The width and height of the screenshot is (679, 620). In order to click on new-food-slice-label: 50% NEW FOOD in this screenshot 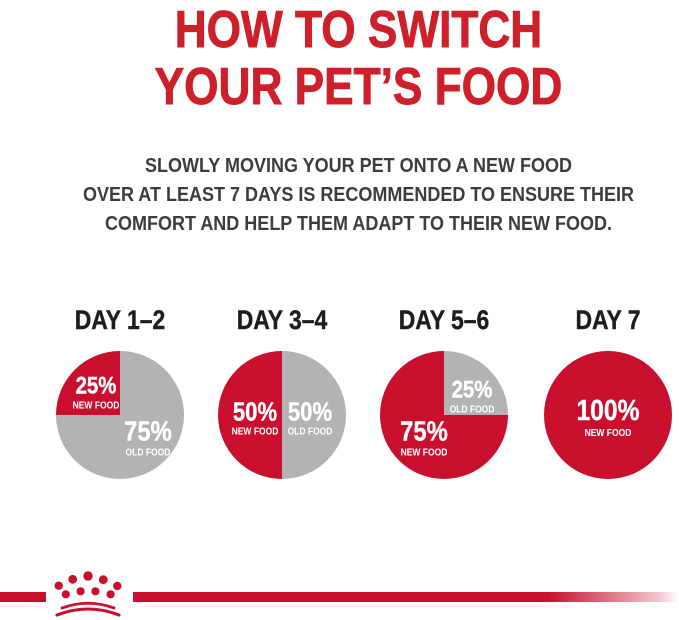, I will do `click(255, 417)`.